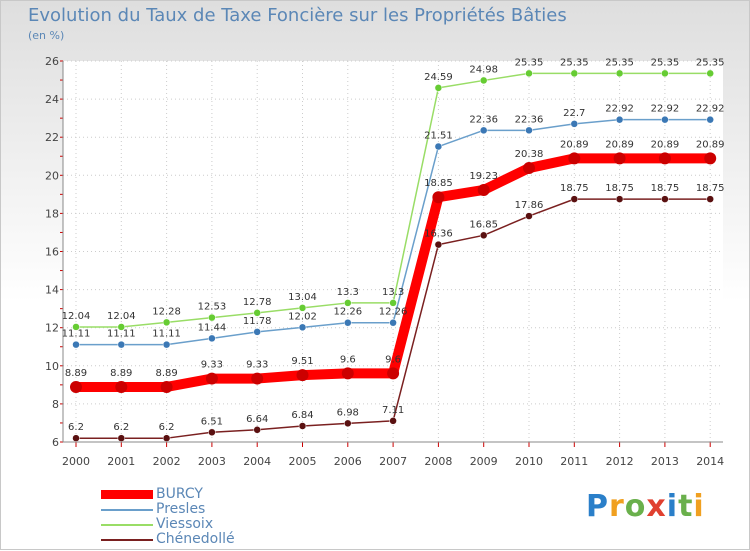 Image resolution: width=750 pixels, height=551 pixels. I want to click on logo-letter: o, so click(635, 506).